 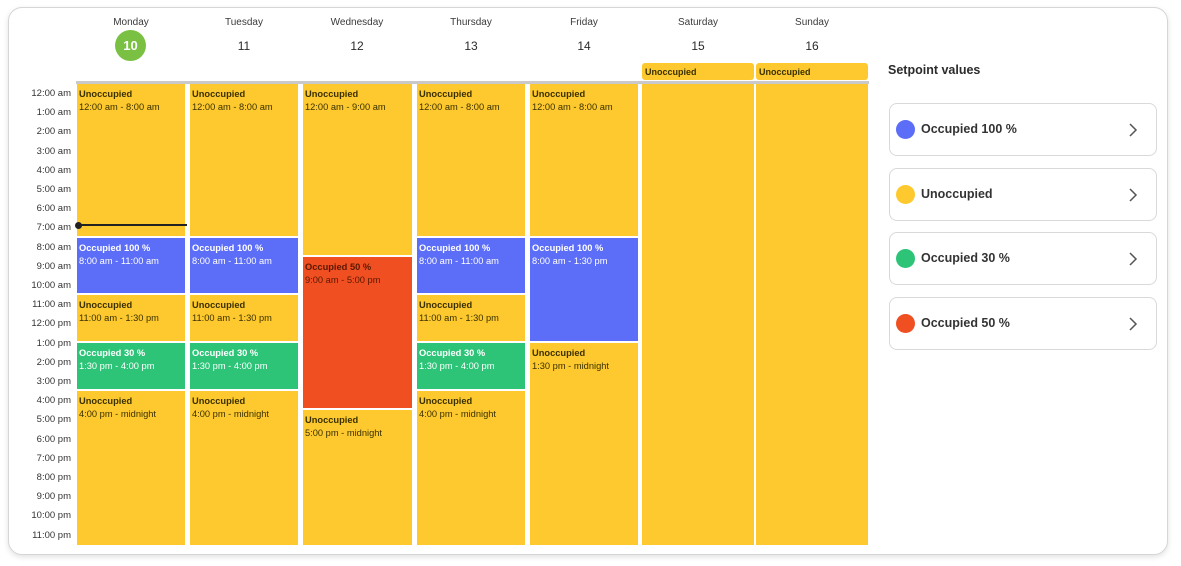 What do you see at coordinates (1023, 129) in the screenshot?
I see `legend-item-occupied-100: Occupied 100 %` at bounding box center [1023, 129].